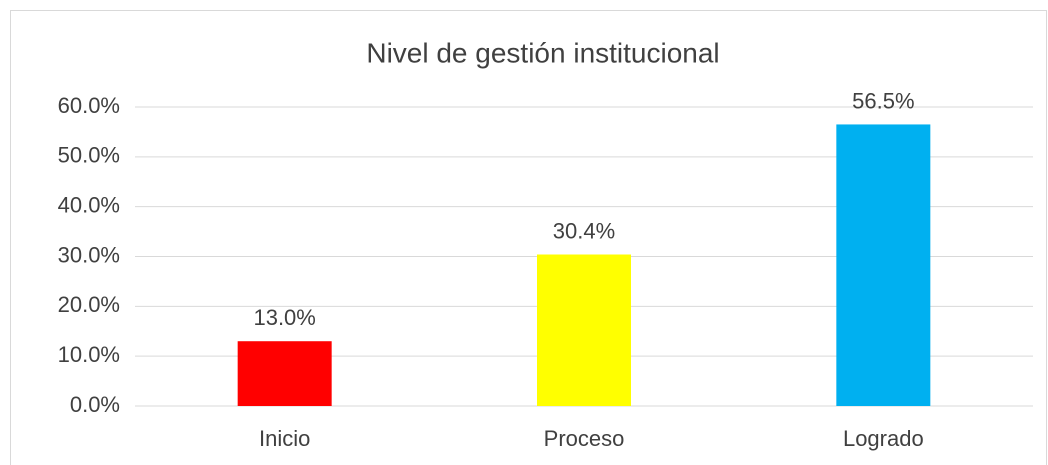 Image resolution: width=1048 pixels, height=465 pixels. What do you see at coordinates (89, 105) in the screenshot?
I see `y-tick-label: 60.0%` at bounding box center [89, 105].